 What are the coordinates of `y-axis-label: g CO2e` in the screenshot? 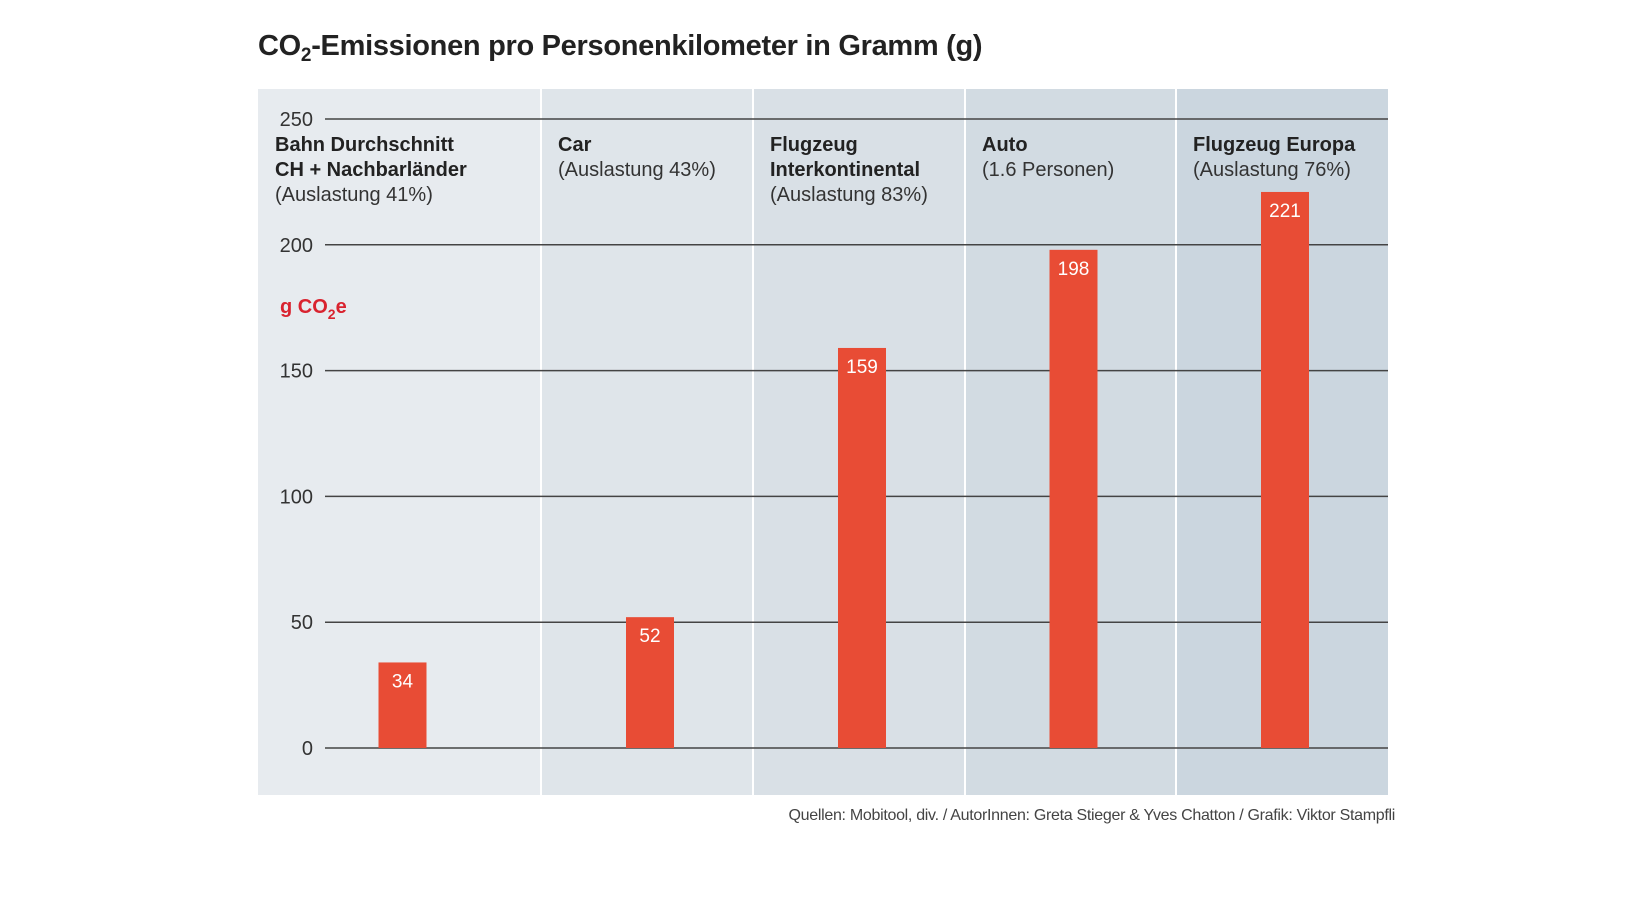 It's located at (313, 309).